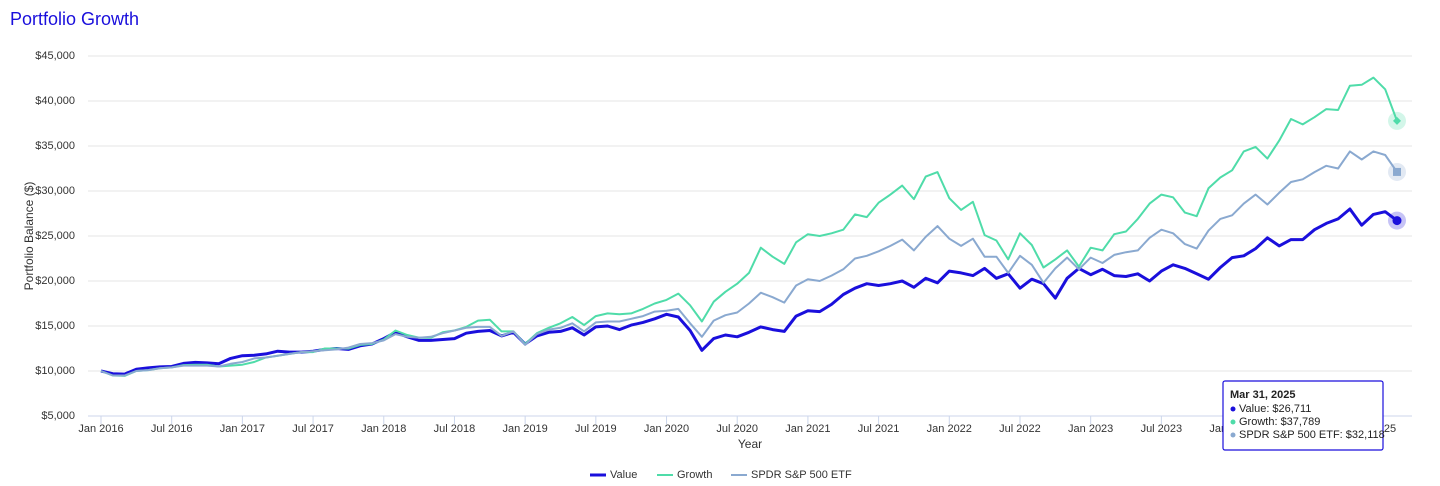 This screenshot has height=486, width=1440. I want to click on x-tick-label: Jan 2017, so click(242, 429).